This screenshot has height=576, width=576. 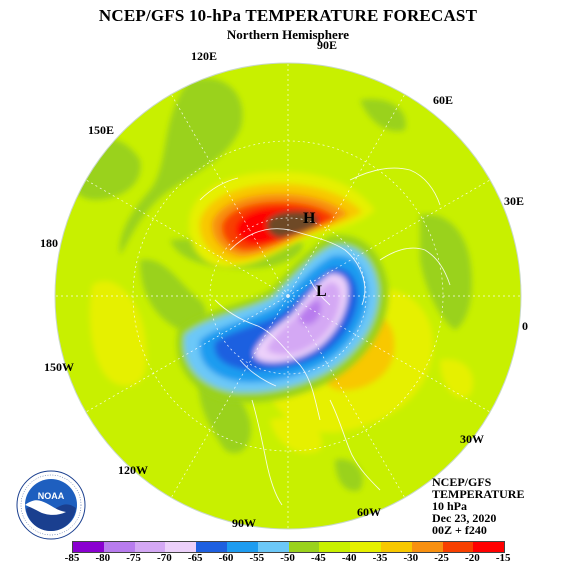 I want to click on colorbar-tick-label: -65, so click(x=195, y=558).